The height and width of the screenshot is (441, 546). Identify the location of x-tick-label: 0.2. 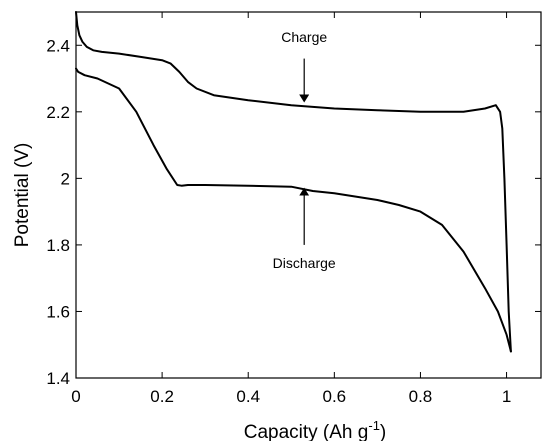
(162, 396).